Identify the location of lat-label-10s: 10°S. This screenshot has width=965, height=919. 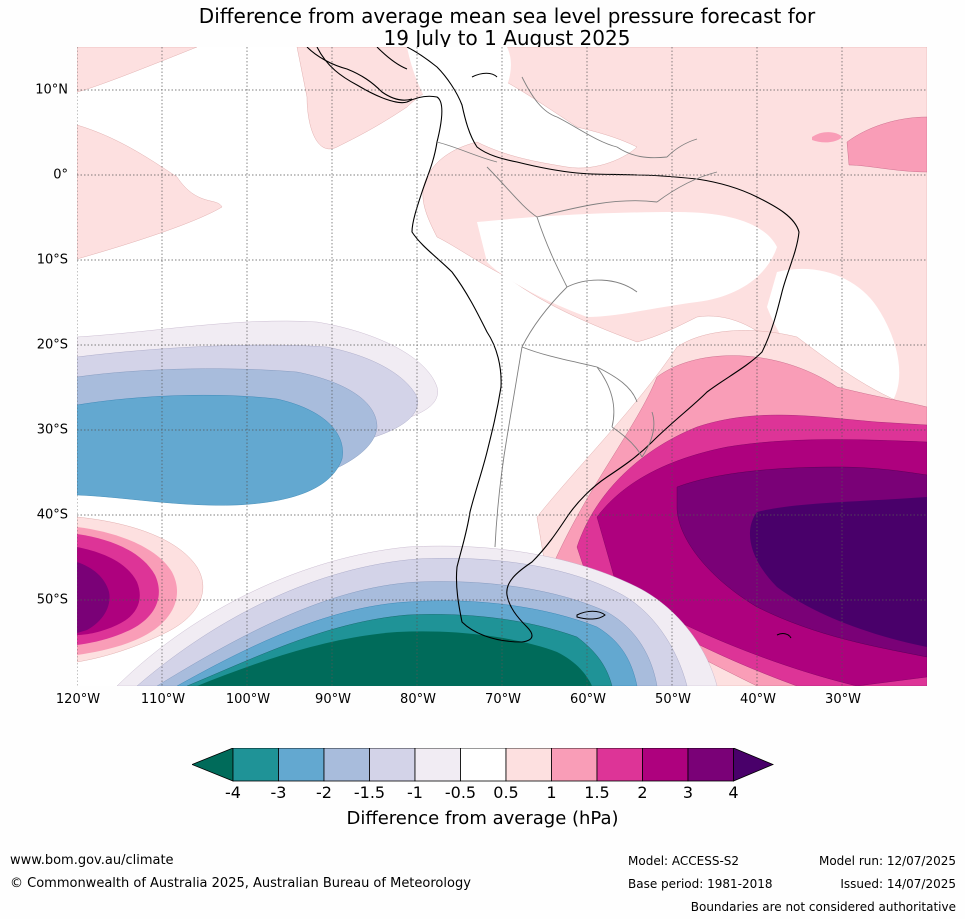
(52, 260).